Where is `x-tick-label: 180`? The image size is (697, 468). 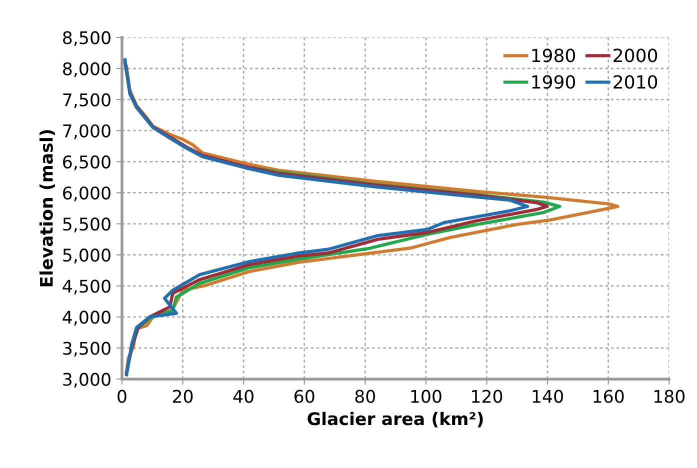 x-tick-label: 180 is located at coordinates (669, 396).